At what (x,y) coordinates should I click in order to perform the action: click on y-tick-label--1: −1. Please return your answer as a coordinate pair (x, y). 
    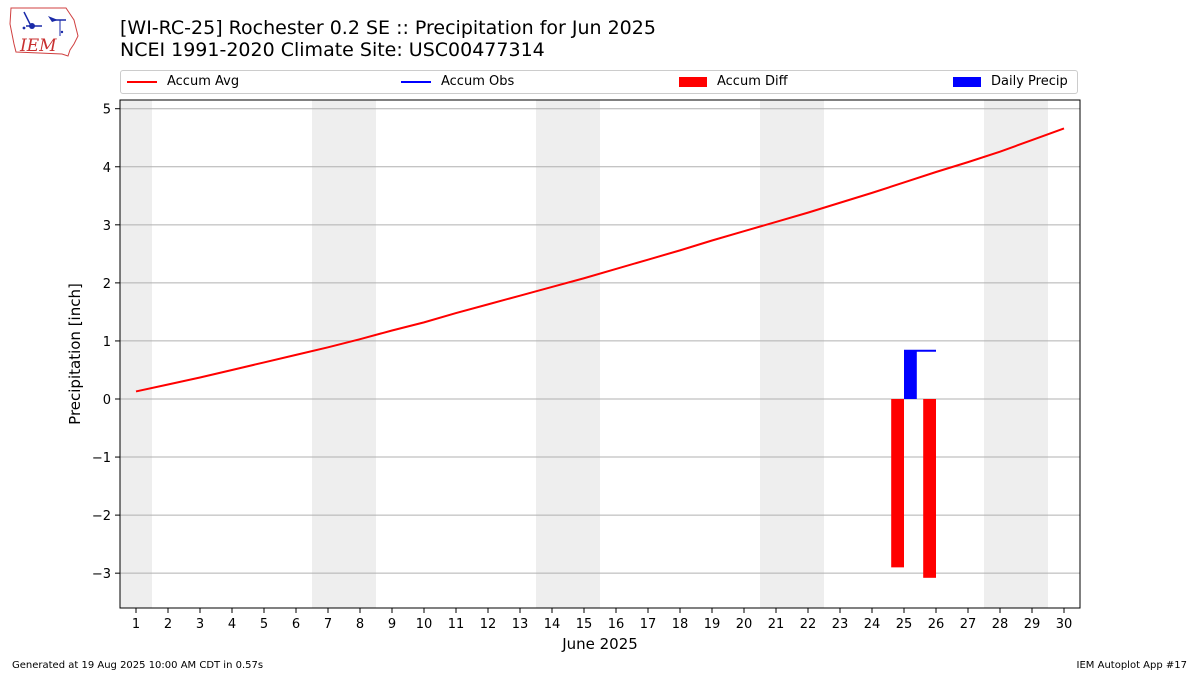
    Looking at the image, I should click on (101, 458).